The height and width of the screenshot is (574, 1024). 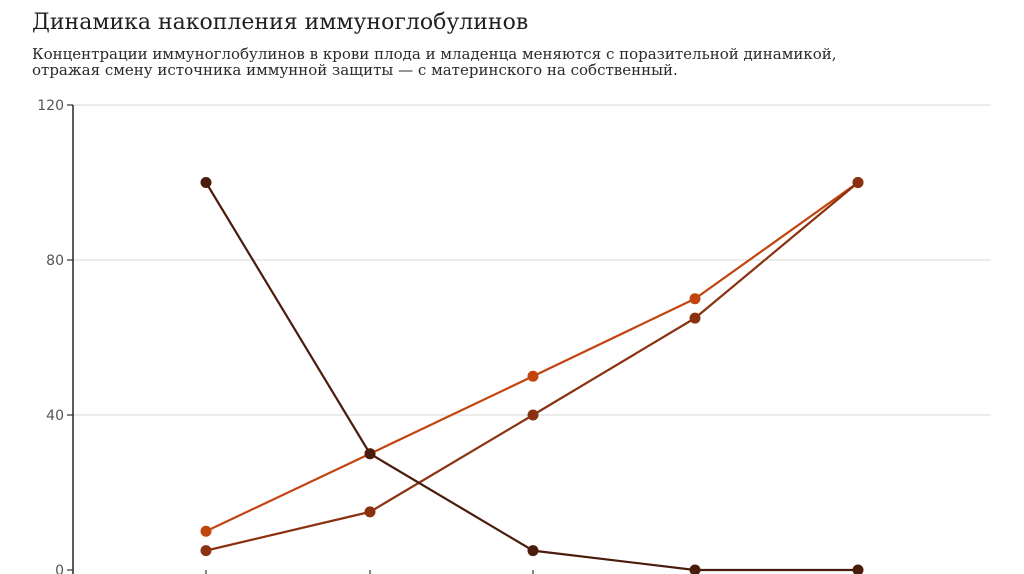 What do you see at coordinates (50, 106) in the screenshot?
I see `y-tick-label: 120` at bounding box center [50, 106].